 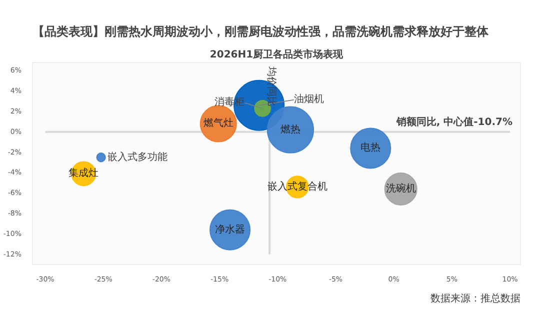 What do you see at coordinates (453, 122) in the screenshot?
I see `x-axis-title: 销额同比, 中心值-10.7%` at bounding box center [453, 122].